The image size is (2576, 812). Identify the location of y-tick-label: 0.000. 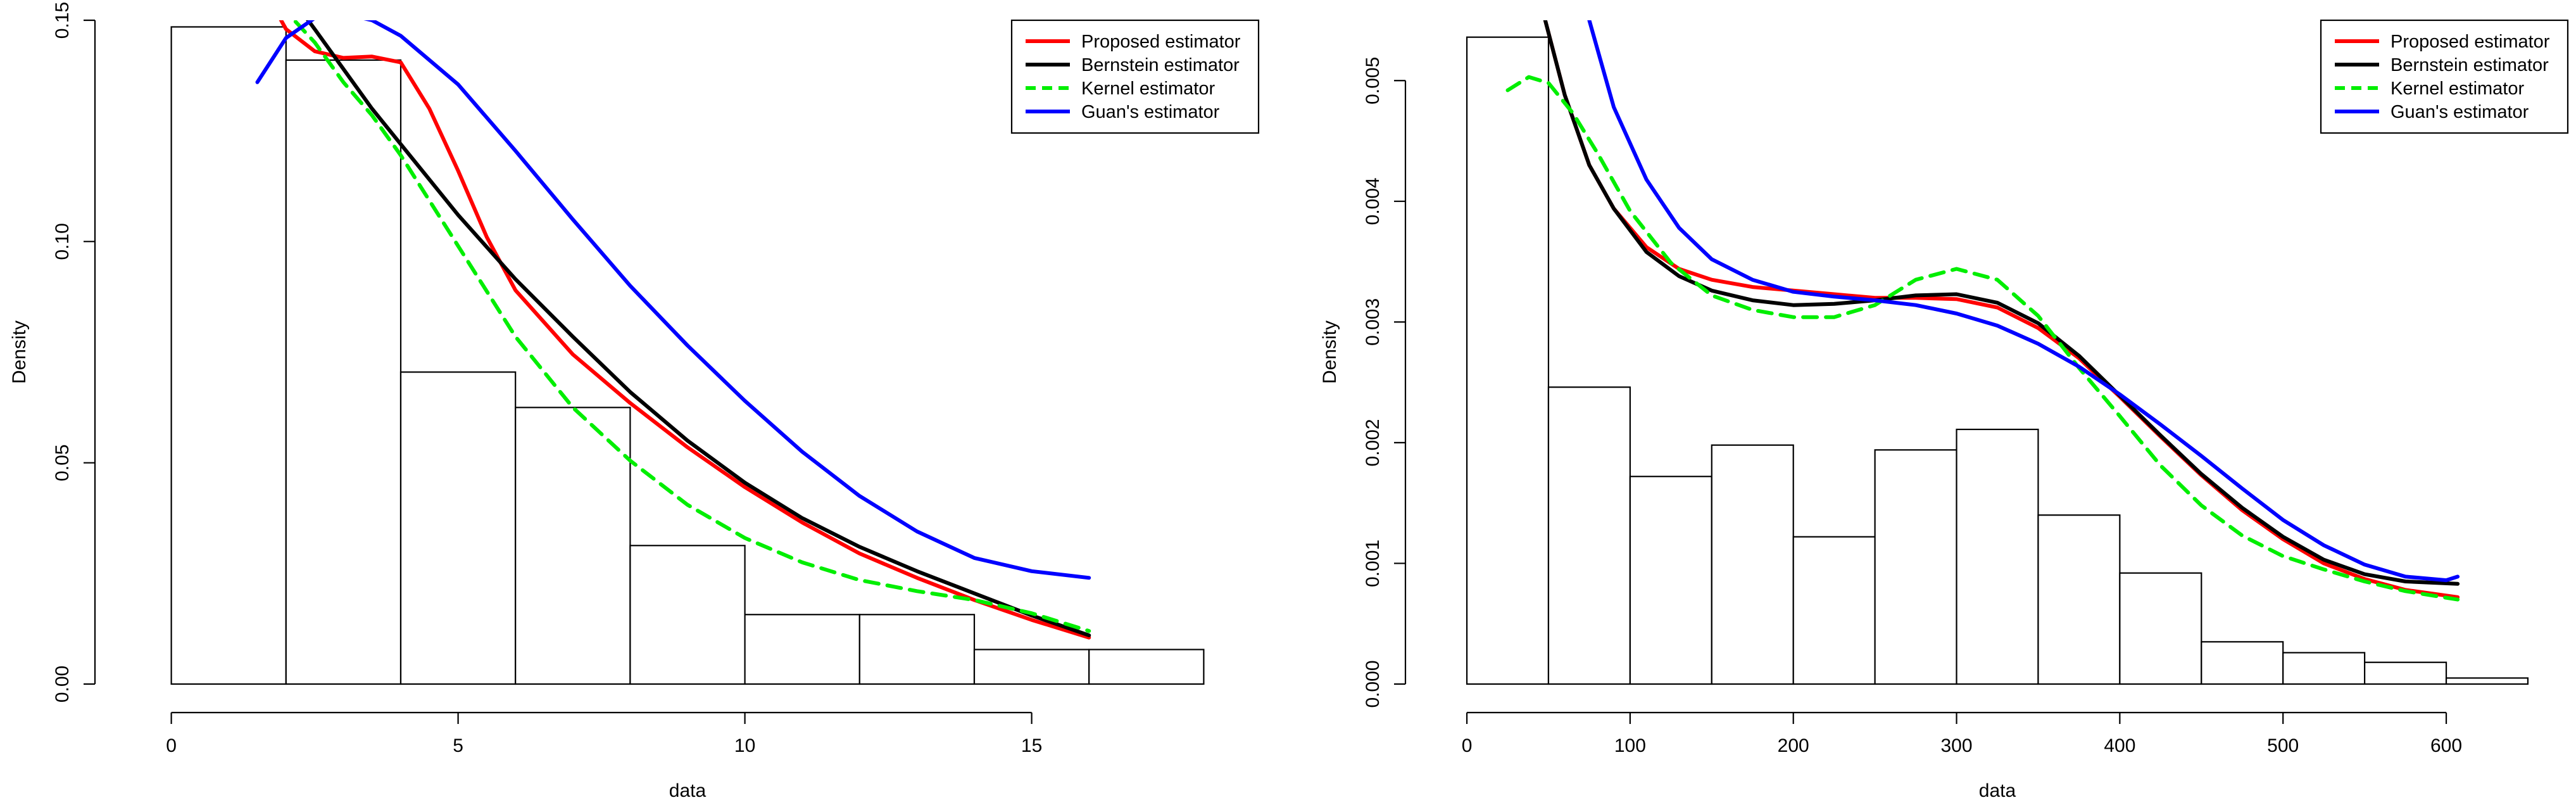
(1372, 683).